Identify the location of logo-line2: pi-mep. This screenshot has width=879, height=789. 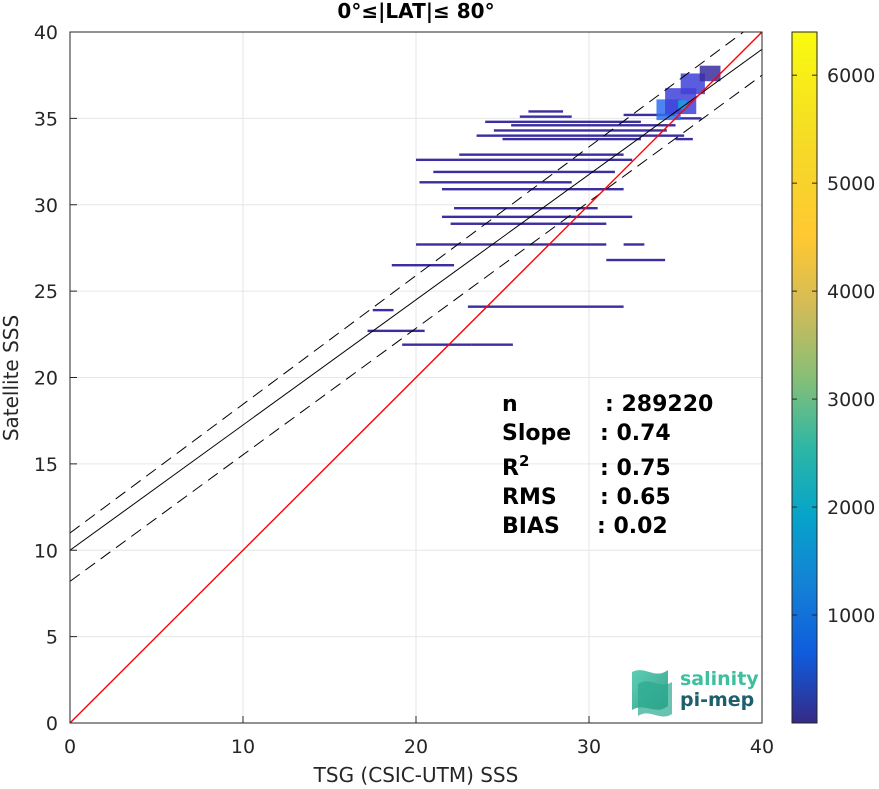
(717, 700).